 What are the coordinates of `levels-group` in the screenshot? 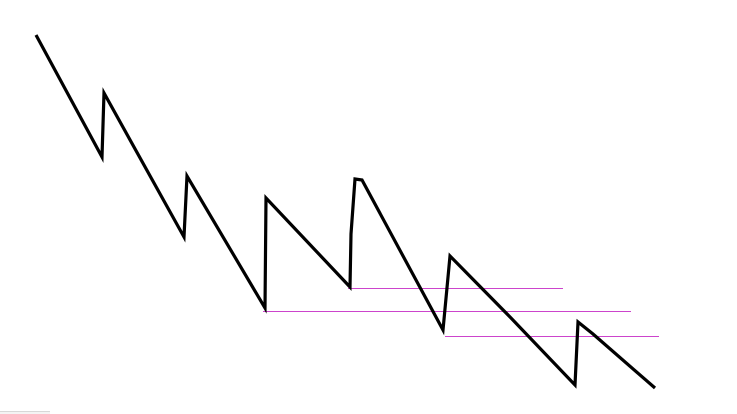 It's located at (461, 312).